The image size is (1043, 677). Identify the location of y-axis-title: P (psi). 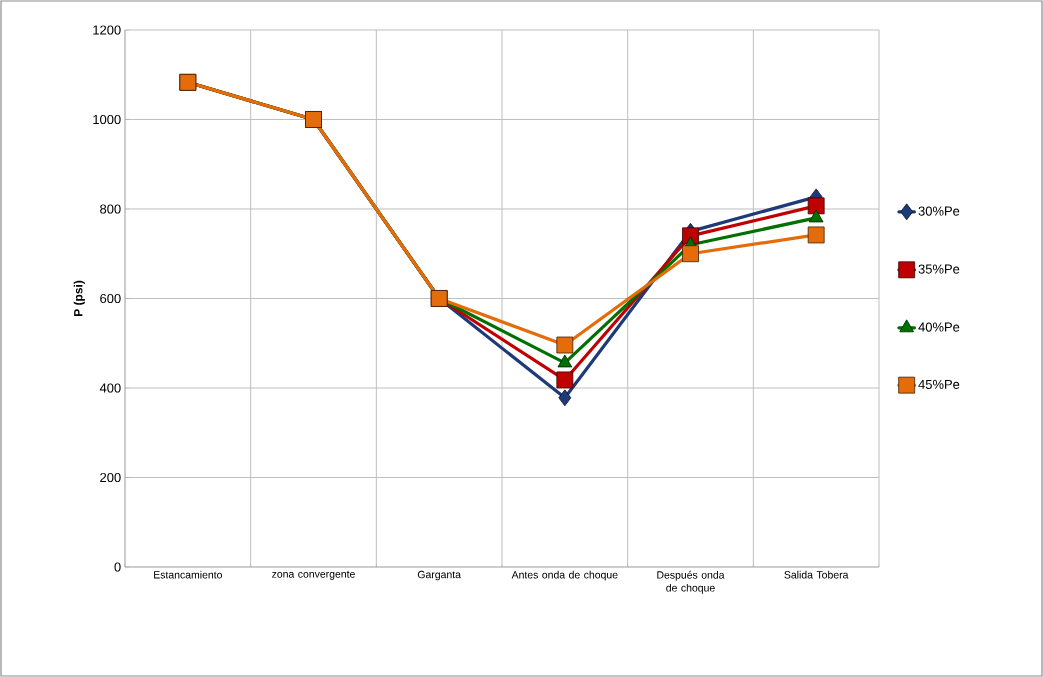
(79, 298).